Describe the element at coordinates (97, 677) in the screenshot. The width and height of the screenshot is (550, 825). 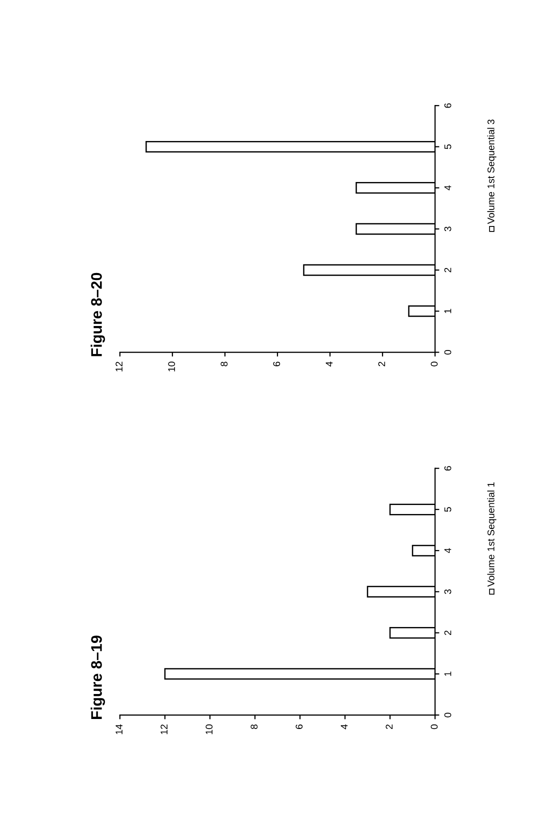
I see `text: Figure 8–19` at that location.